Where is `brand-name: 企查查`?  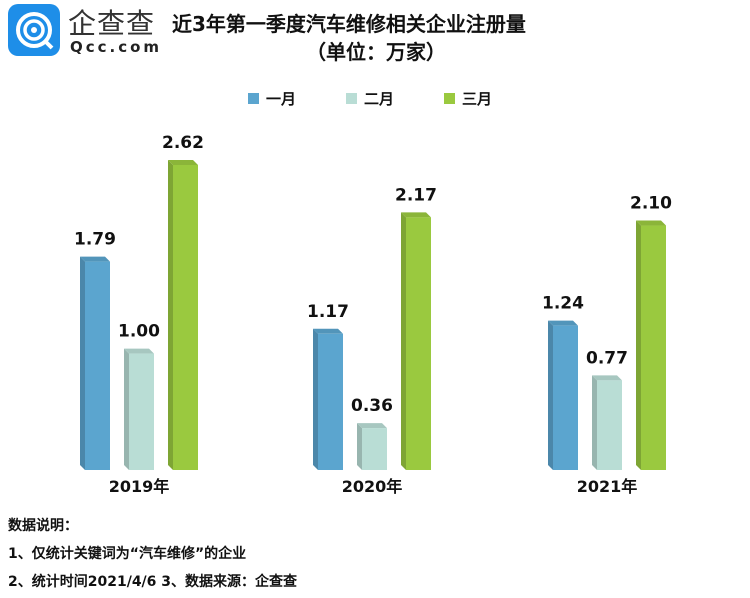 brand-name: 企查查 is located at coordinates (112, 23).